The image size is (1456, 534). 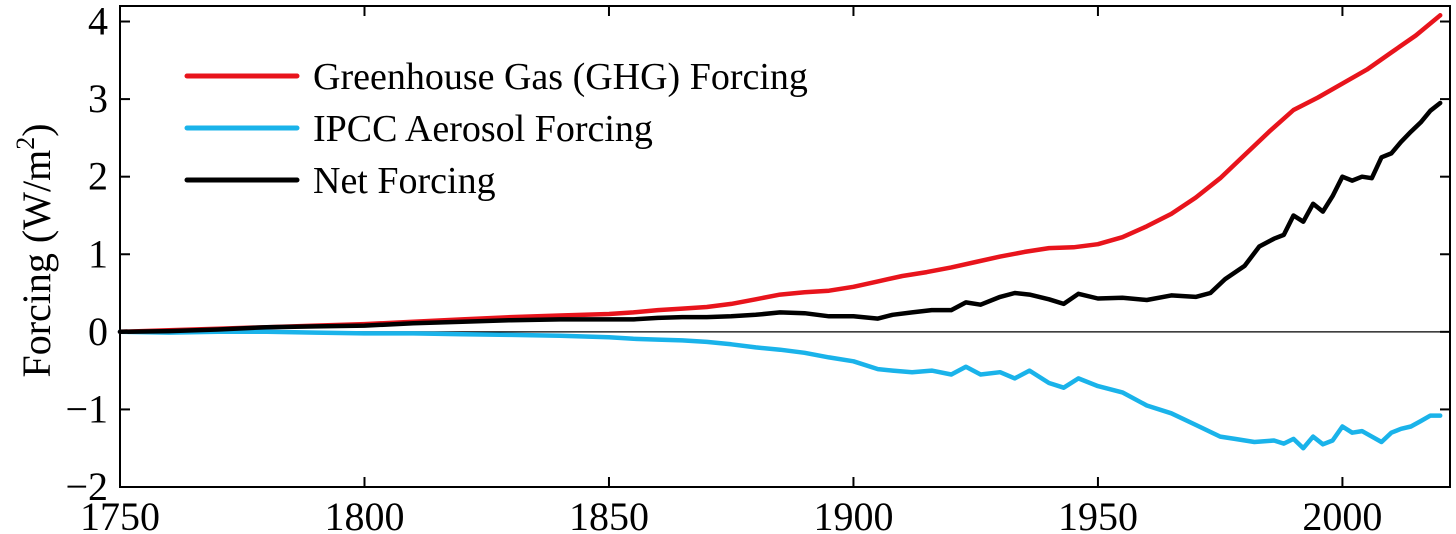 What do you see at coordinates (609, 514) in the screenshot?
I see `x-tick-label: 1850` at bounding box center [609, 514].